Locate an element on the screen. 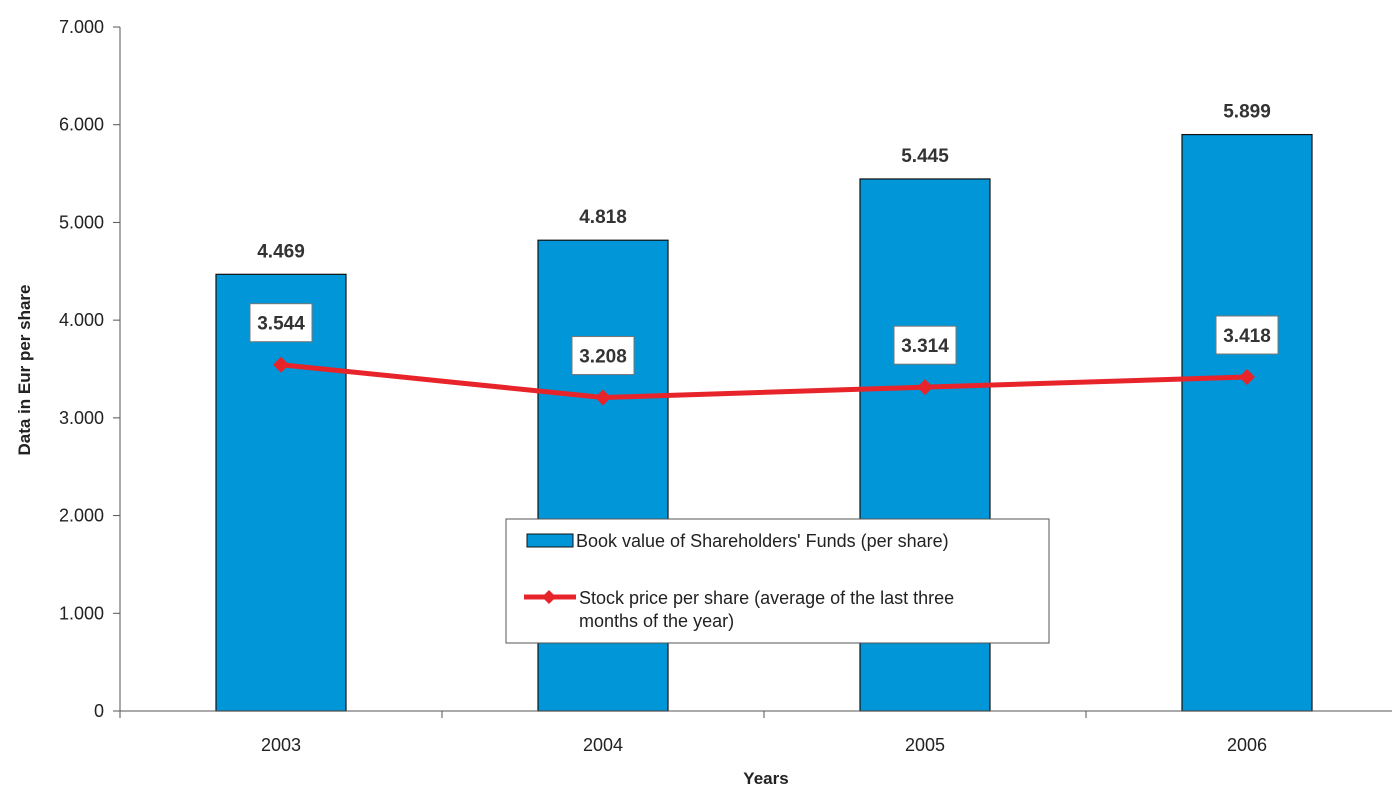  bar-value-label: 4.818 is located at coordinates (603, 217).